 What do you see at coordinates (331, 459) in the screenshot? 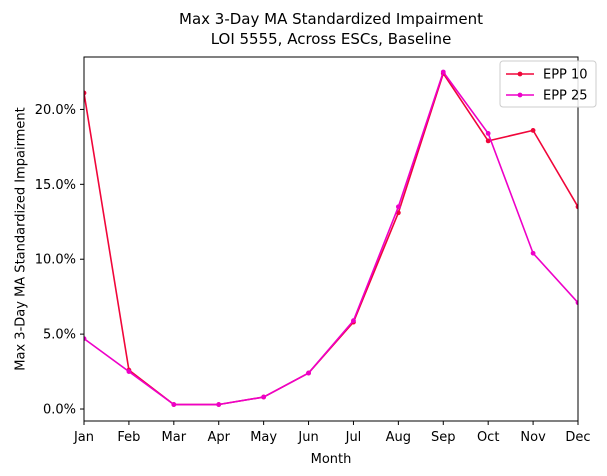
I see `x-axis-label: Month` at bounding box center [331, 459].